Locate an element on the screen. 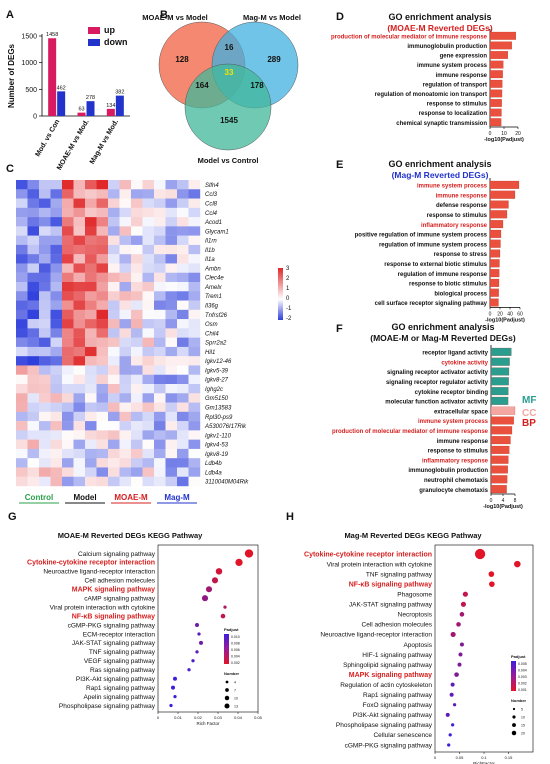 This screenshot has height=764, width=550. g-pathway-label: MAPK signaling pathway is located at coordinates (113, 590).